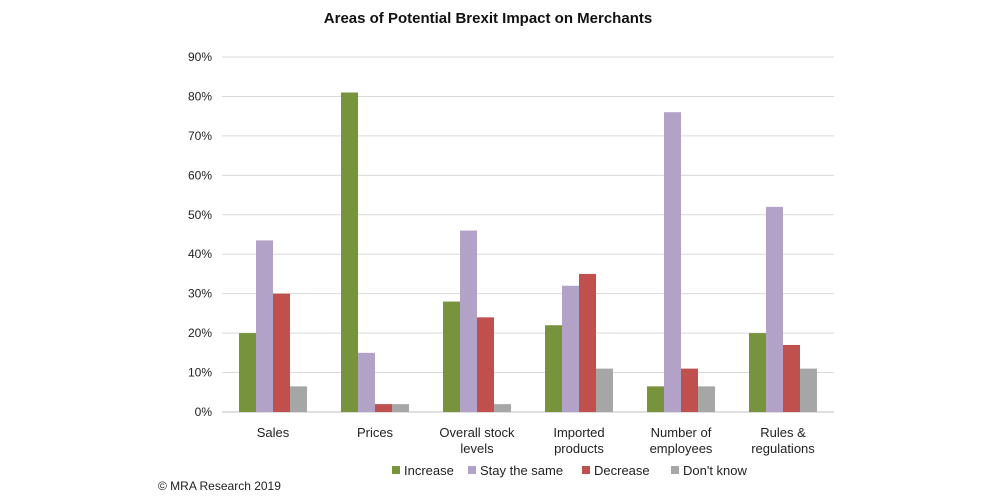 The width and height of the screenshot is (1000, 500). I want to click on category-label: Number of employees, so click(681, 440).